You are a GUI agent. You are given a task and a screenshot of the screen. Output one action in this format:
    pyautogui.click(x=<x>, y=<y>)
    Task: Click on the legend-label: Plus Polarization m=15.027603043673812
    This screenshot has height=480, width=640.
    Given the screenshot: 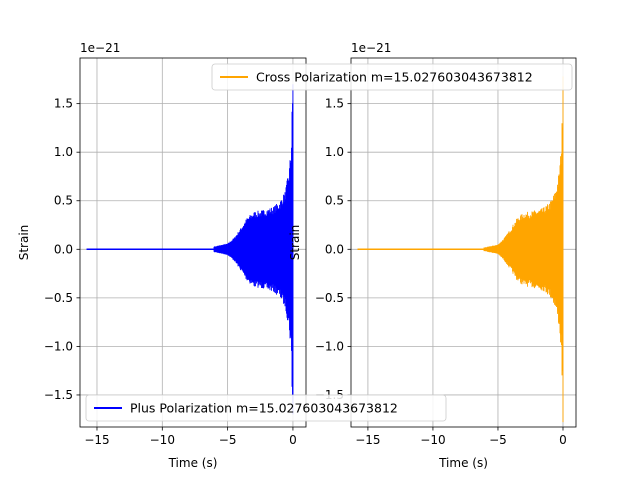 What is the action you would take?
    pyautogui.click(x=264, y=408)
    